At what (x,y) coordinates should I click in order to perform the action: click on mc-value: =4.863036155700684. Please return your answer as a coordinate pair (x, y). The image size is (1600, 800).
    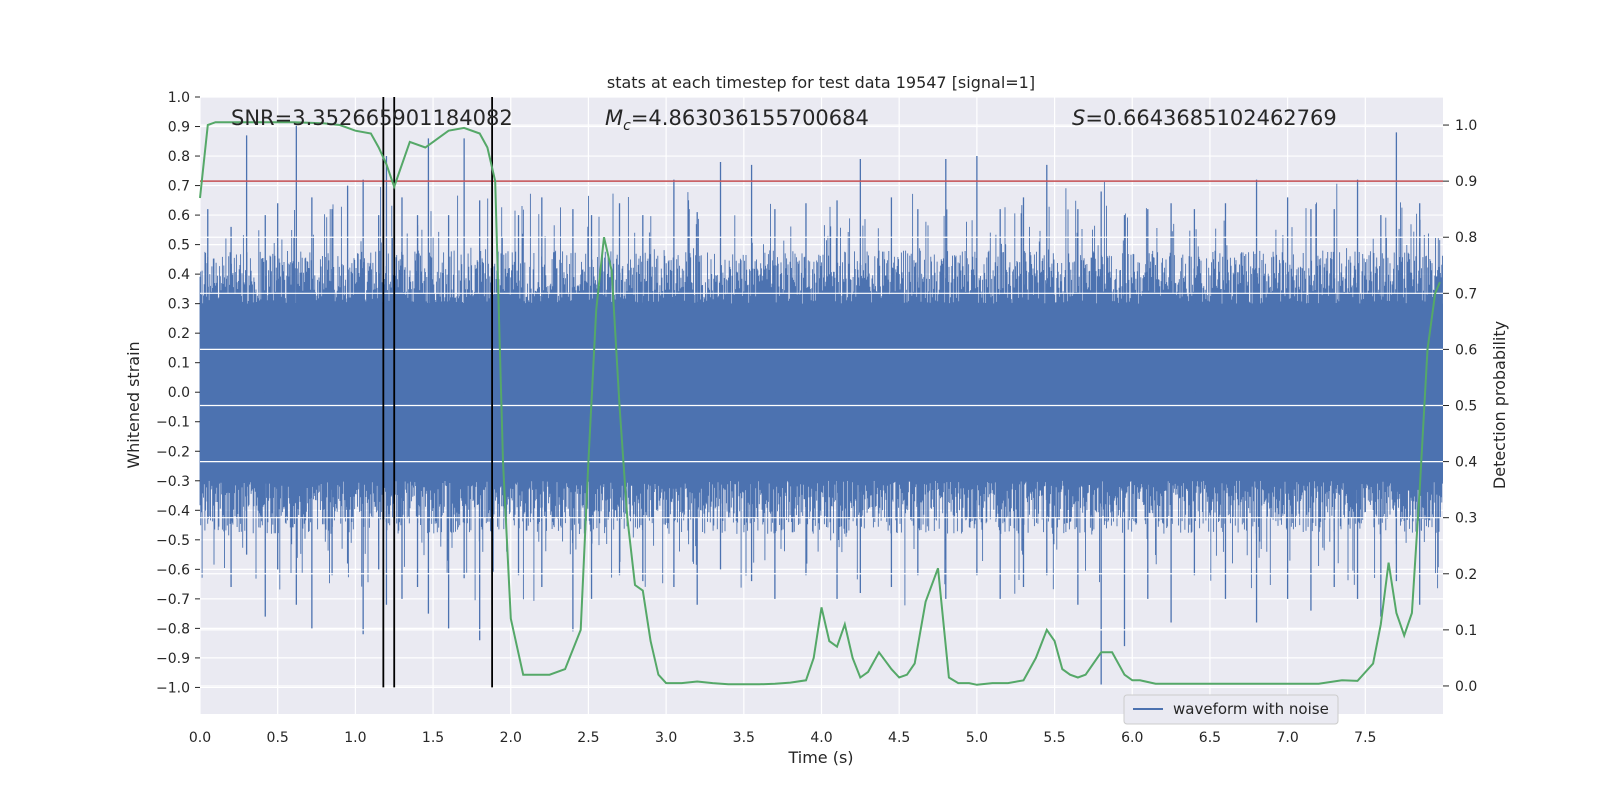
    Looking at the image, I should click on (750, 118).